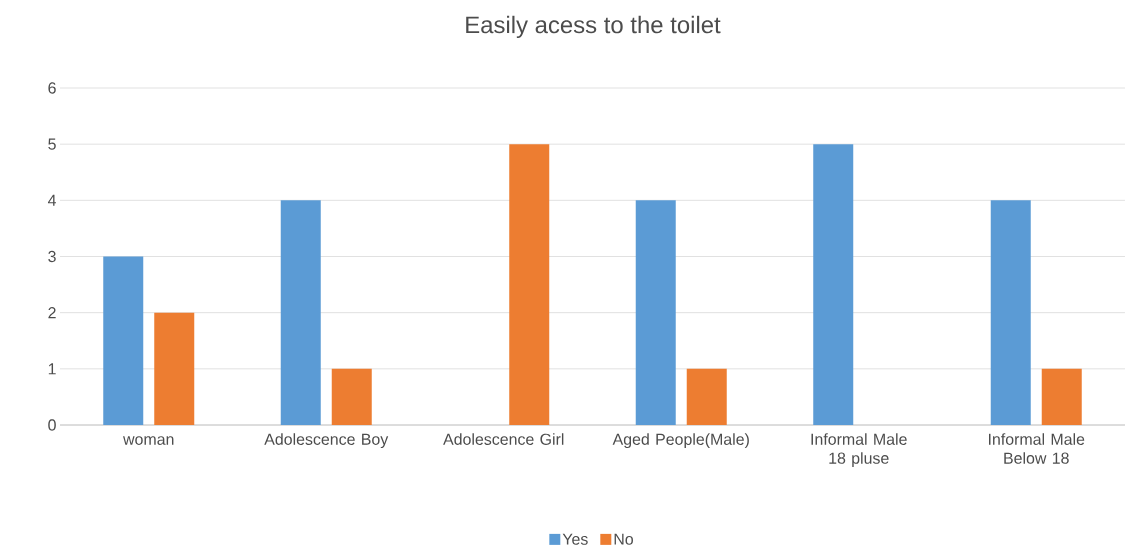  I want to click on legend-label: Yes, so click(575, 539).